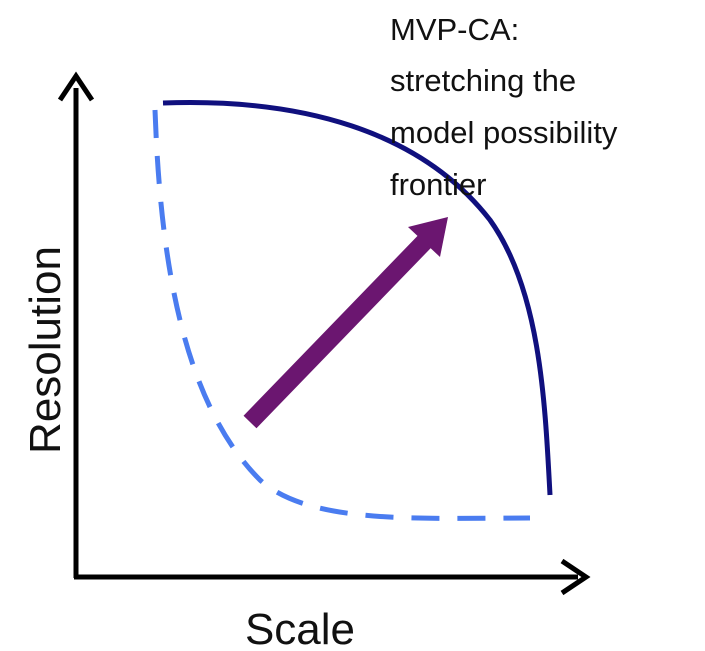 The image size is (705, 651). What do you see at coordinates (504, 132) in the screenshot?
I see `annotation-line: model possibility` at bounding box center [504, 132].